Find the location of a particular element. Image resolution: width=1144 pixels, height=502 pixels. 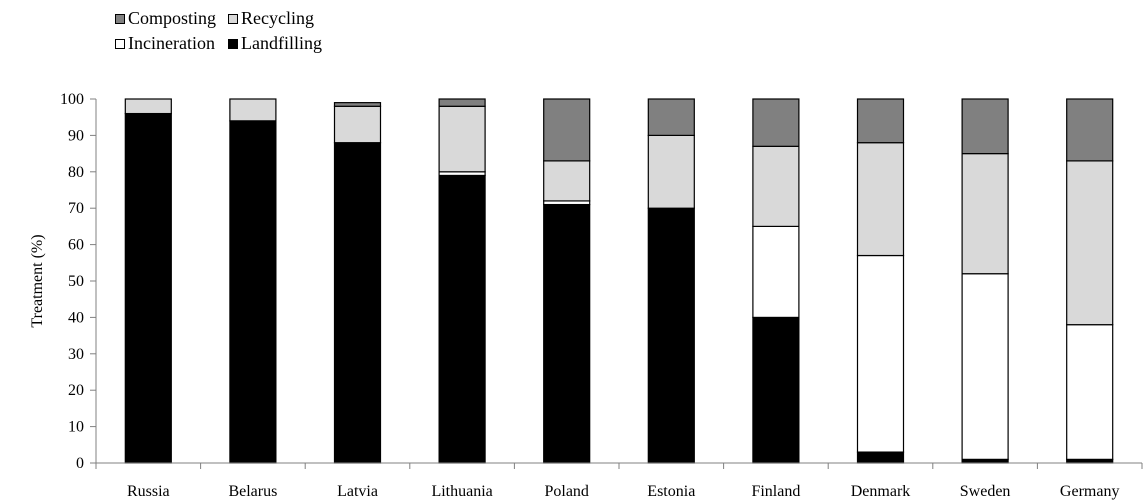

y-tick-label-0: 0 is located at coordinates (80, 463).